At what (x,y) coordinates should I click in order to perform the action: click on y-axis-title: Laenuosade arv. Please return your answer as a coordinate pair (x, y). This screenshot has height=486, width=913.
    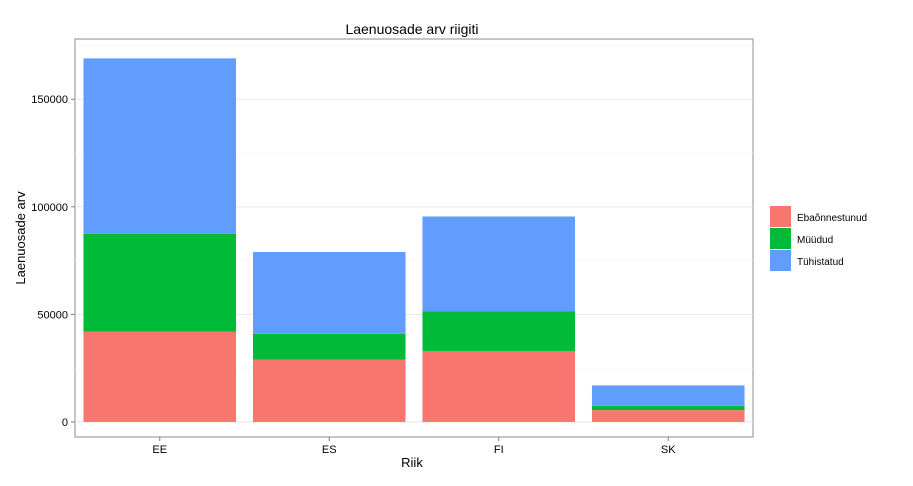
    Looking at the image, I should click on (20, 238).